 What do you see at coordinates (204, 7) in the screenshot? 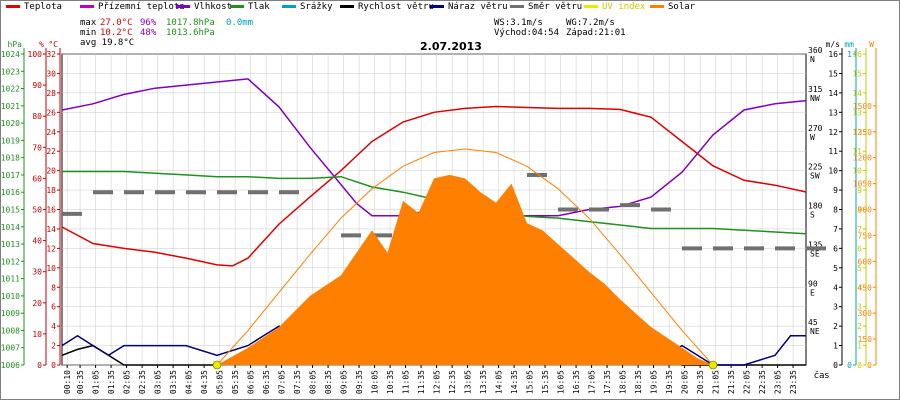
I see `legend-item-humidity: Vlhkost` at bounding box center [204, 7].